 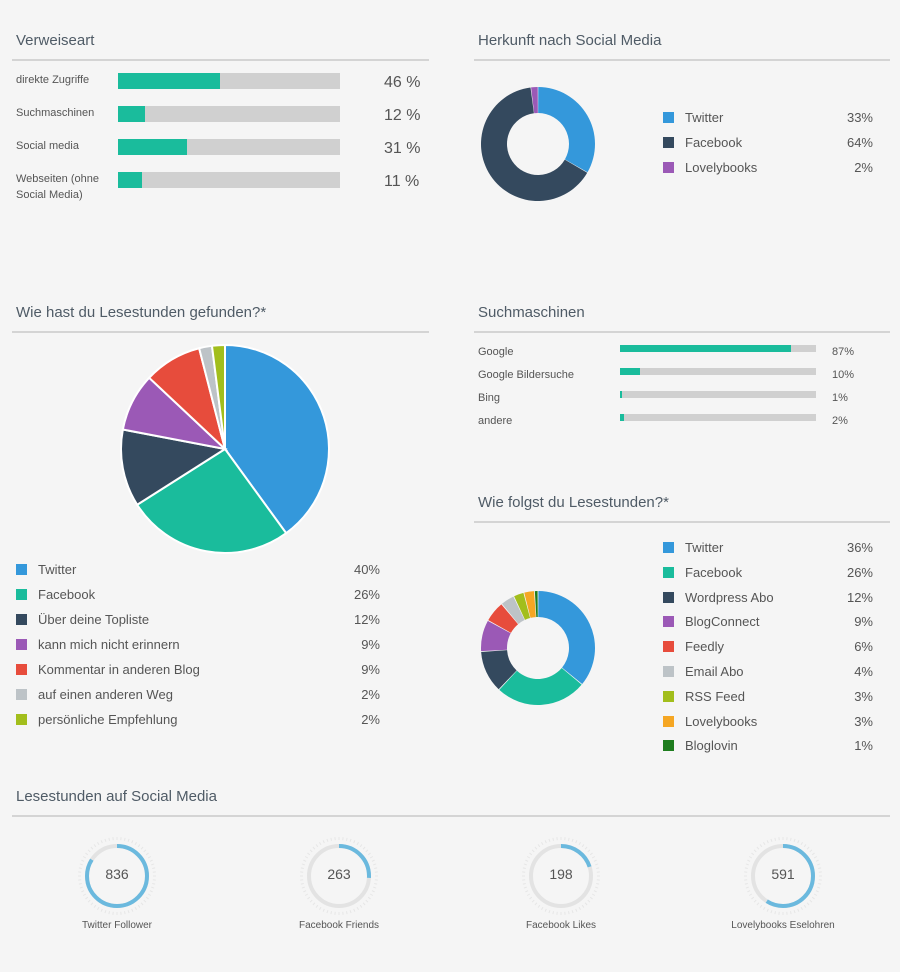 What do you see at coordinates (402, 115) in the screenshot?
I see `bar-value-label: 12 %` at bounding box center [402, 115].